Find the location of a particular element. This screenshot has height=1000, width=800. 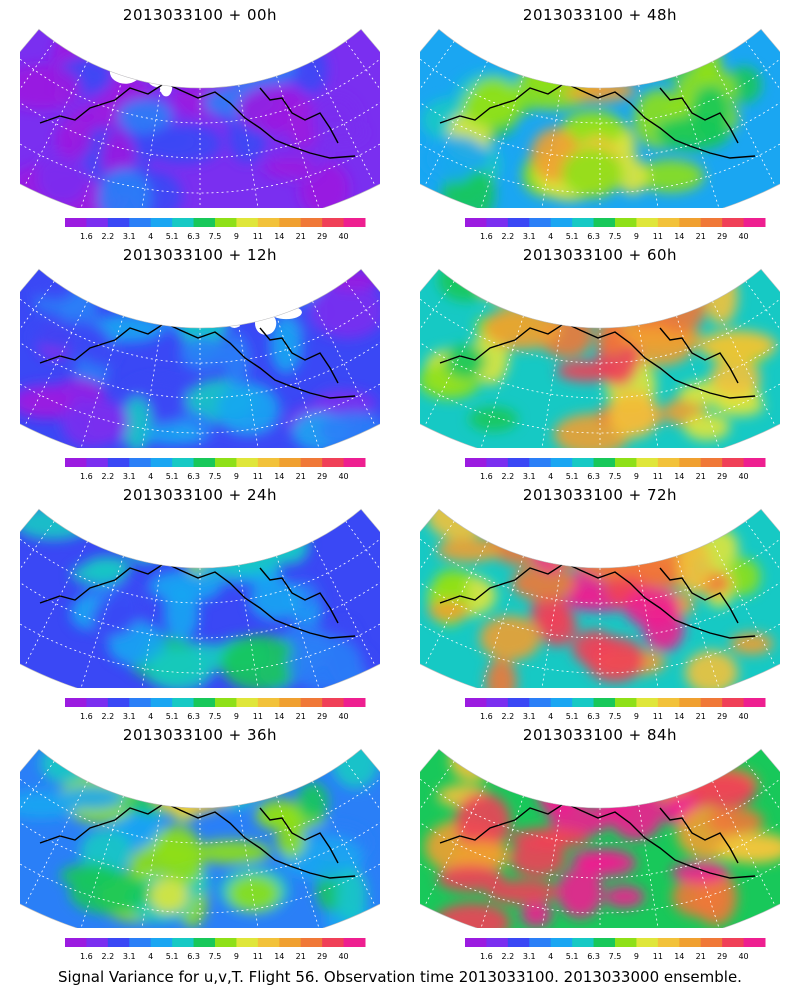

map-outline is located at coordinates (600, 838).